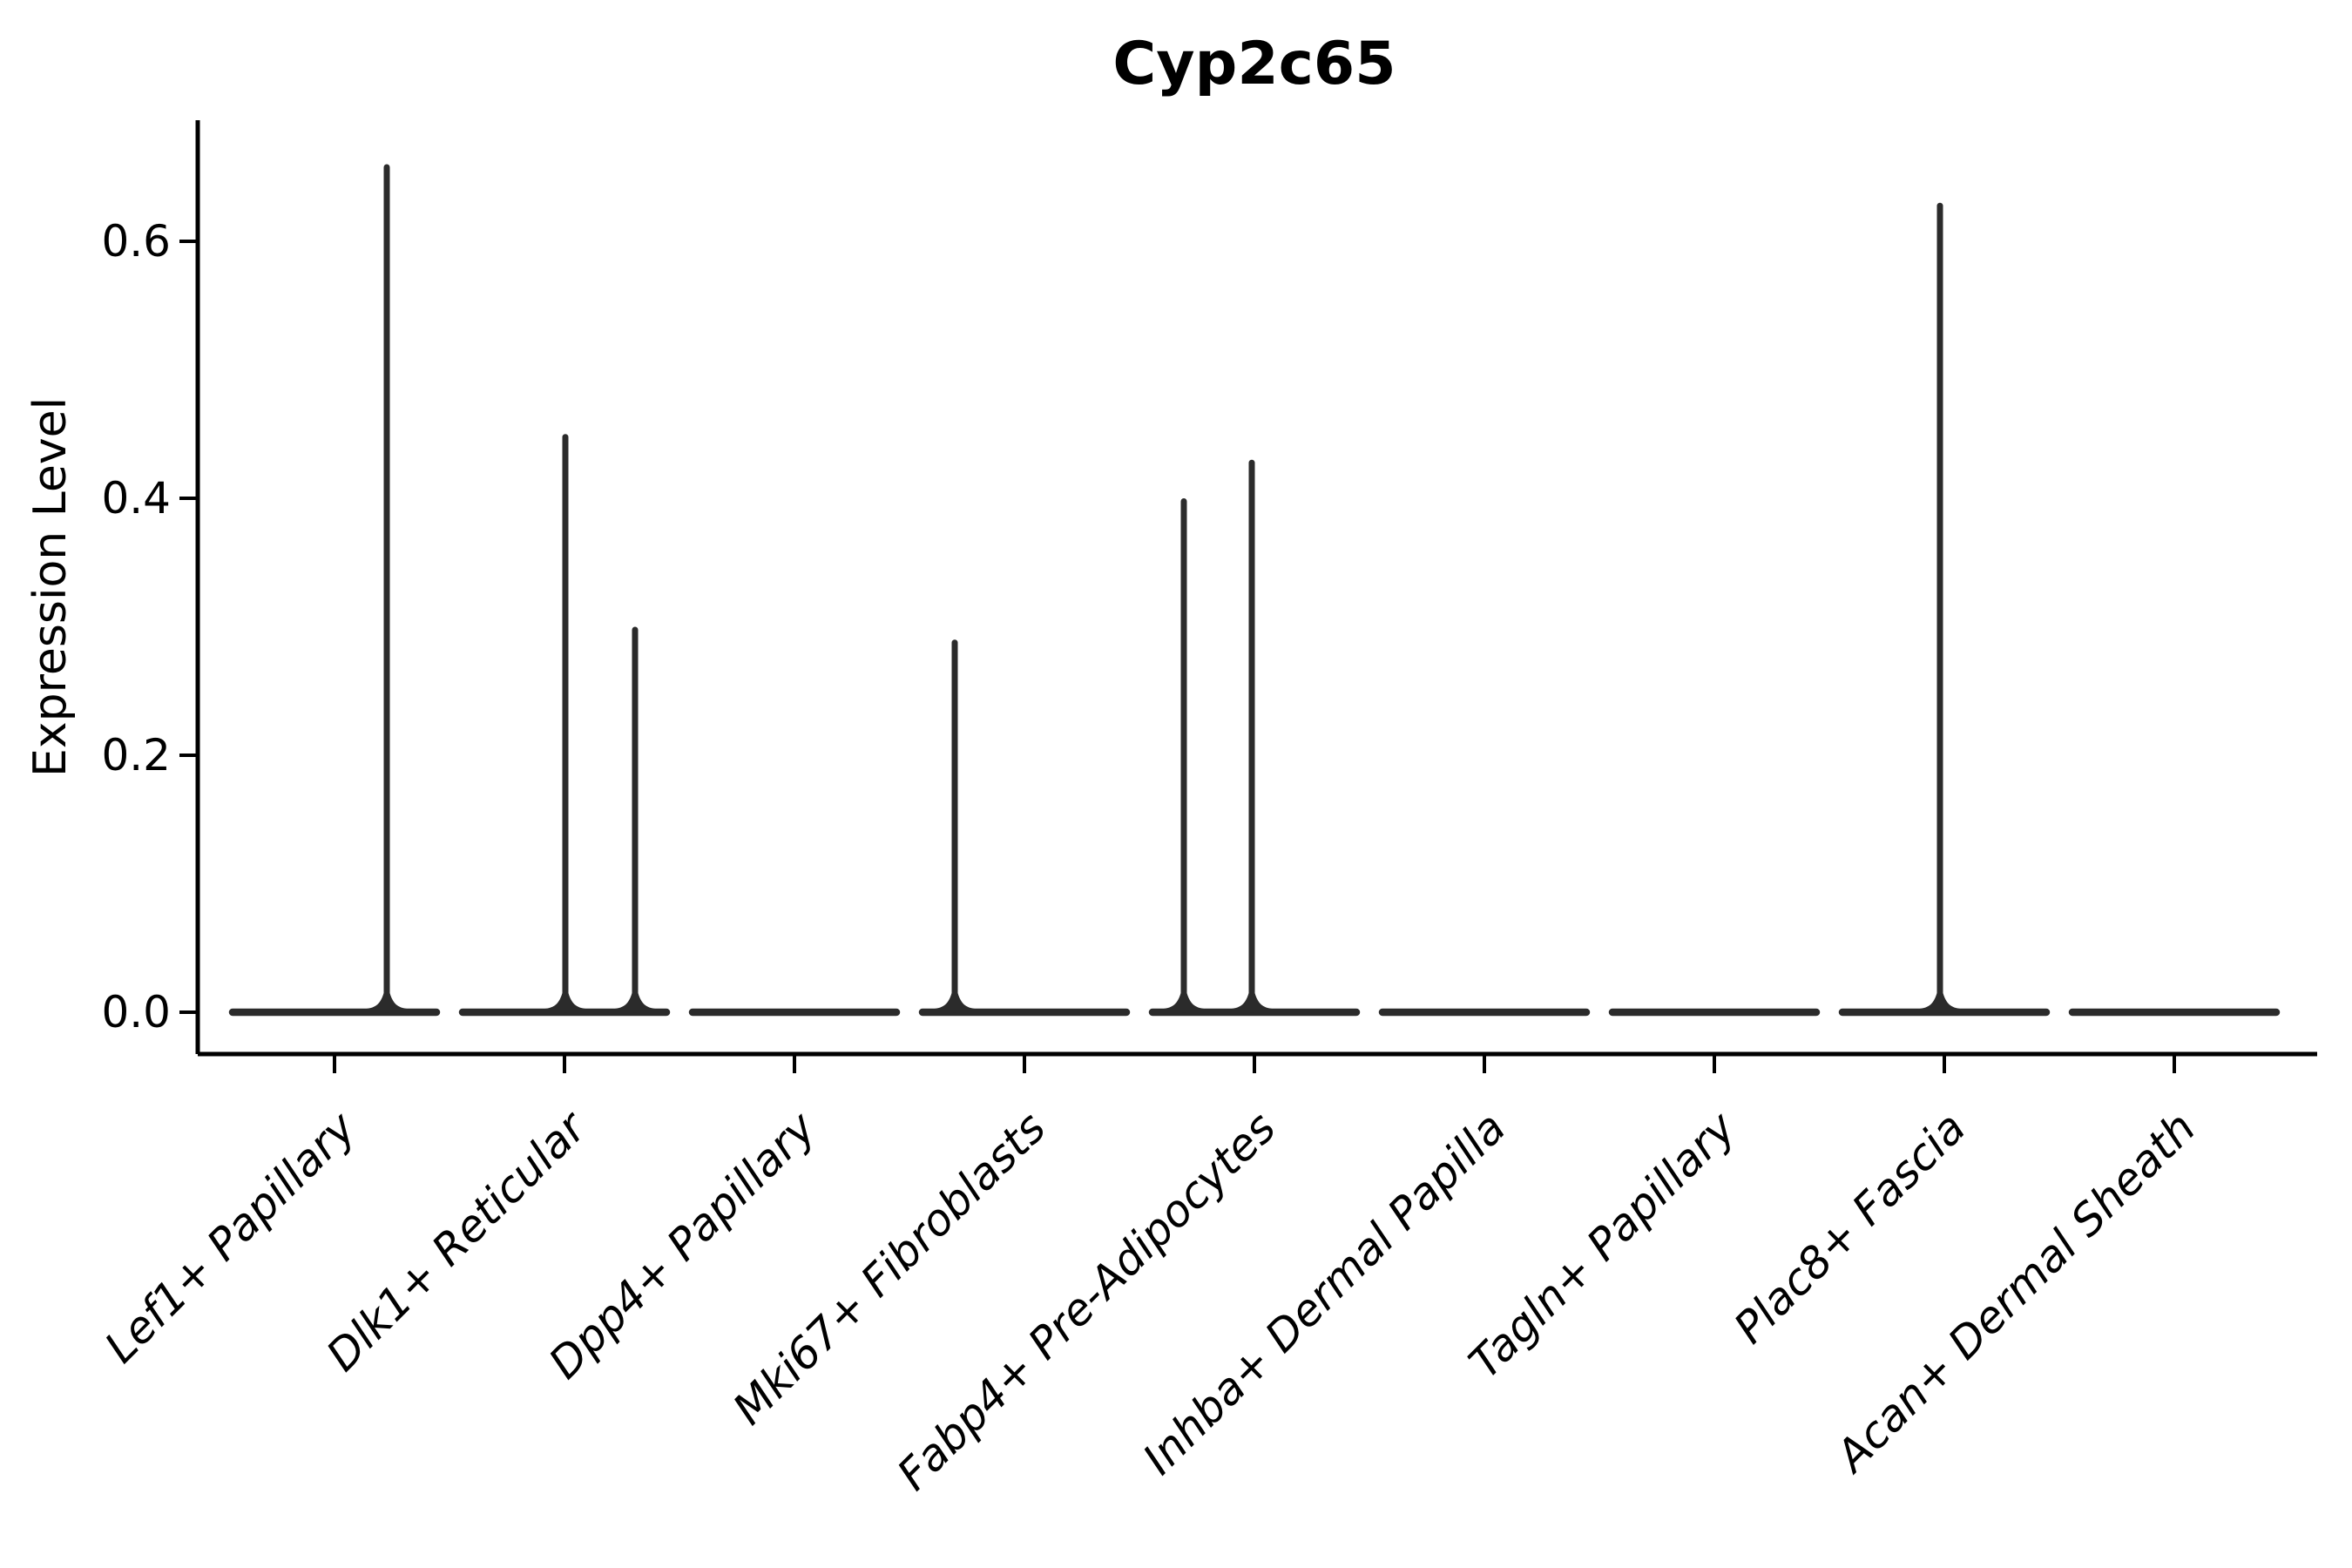 This screenshot has height=1568, width=2352. What do you see at coordinates (136, 499) in the screenshot?
I see `y-tick-label: 0.4` at bounding box center [136, 499].